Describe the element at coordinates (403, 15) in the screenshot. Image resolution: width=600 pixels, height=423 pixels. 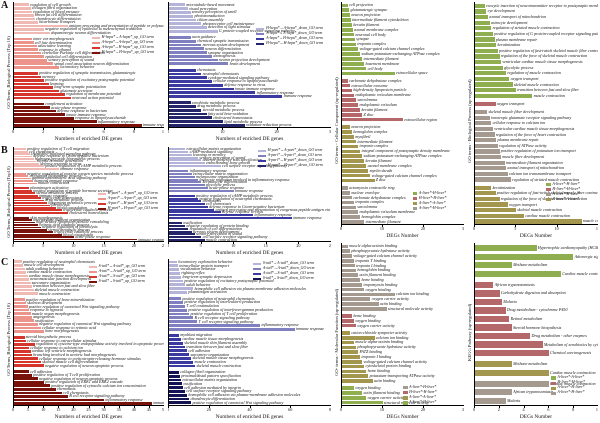
I see `bar-row: neuron projection` at that location.